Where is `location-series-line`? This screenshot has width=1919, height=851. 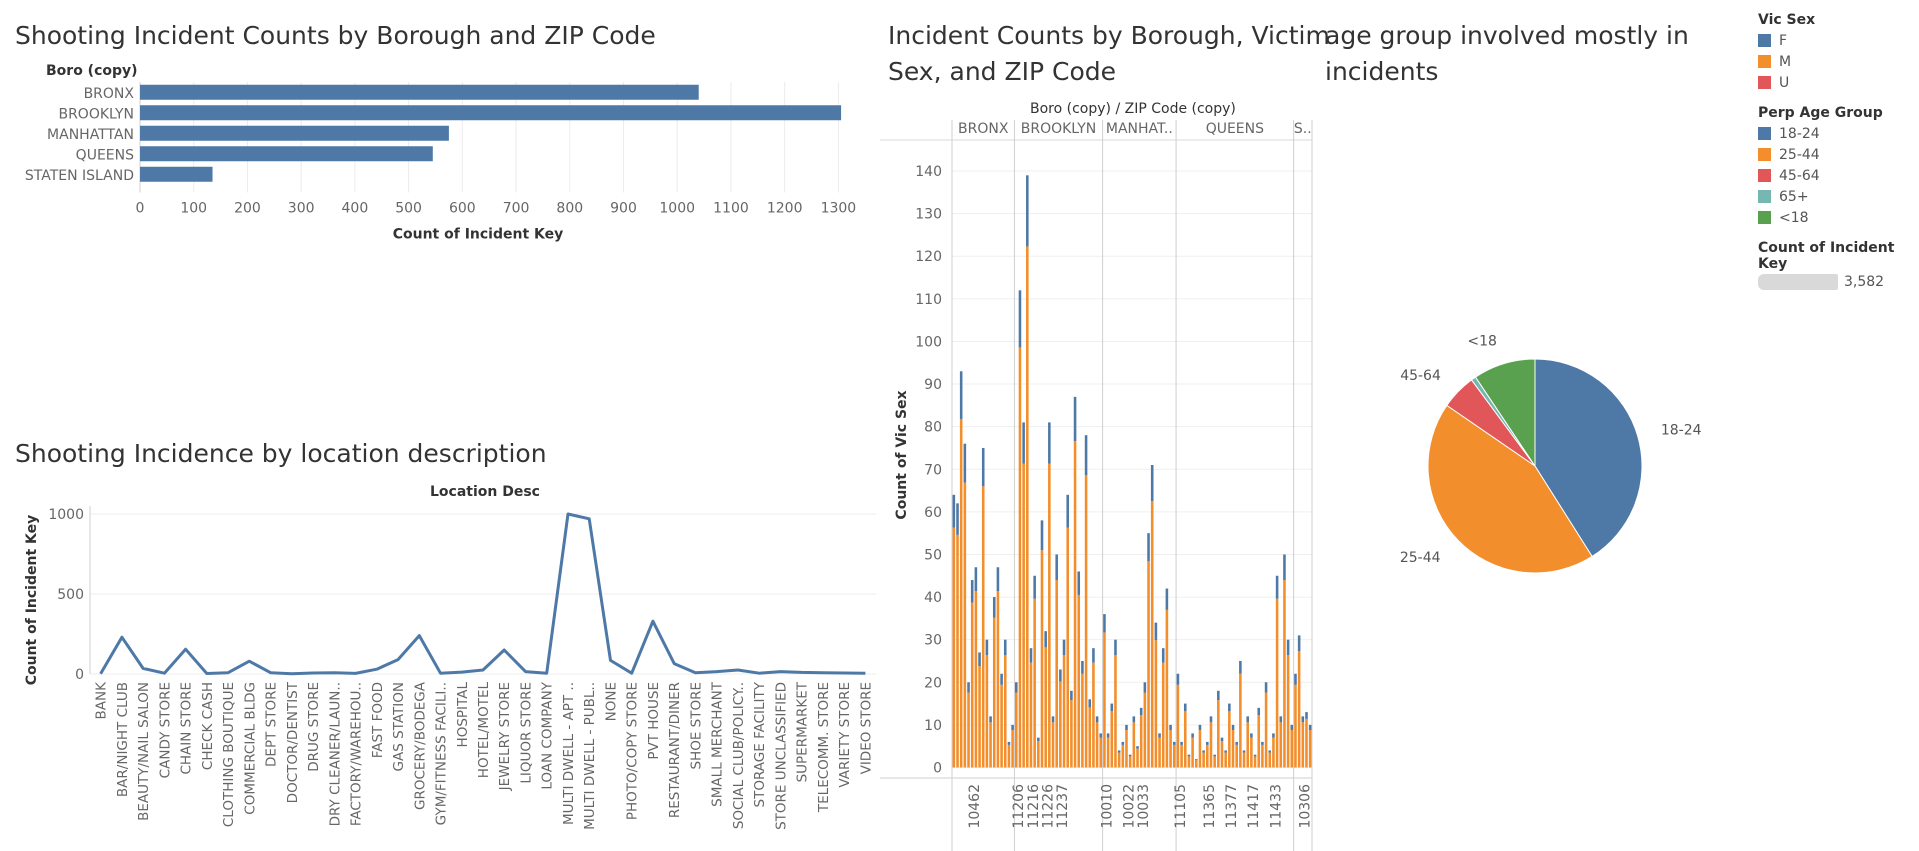 location-series-line is located at coordinates (482, 594).